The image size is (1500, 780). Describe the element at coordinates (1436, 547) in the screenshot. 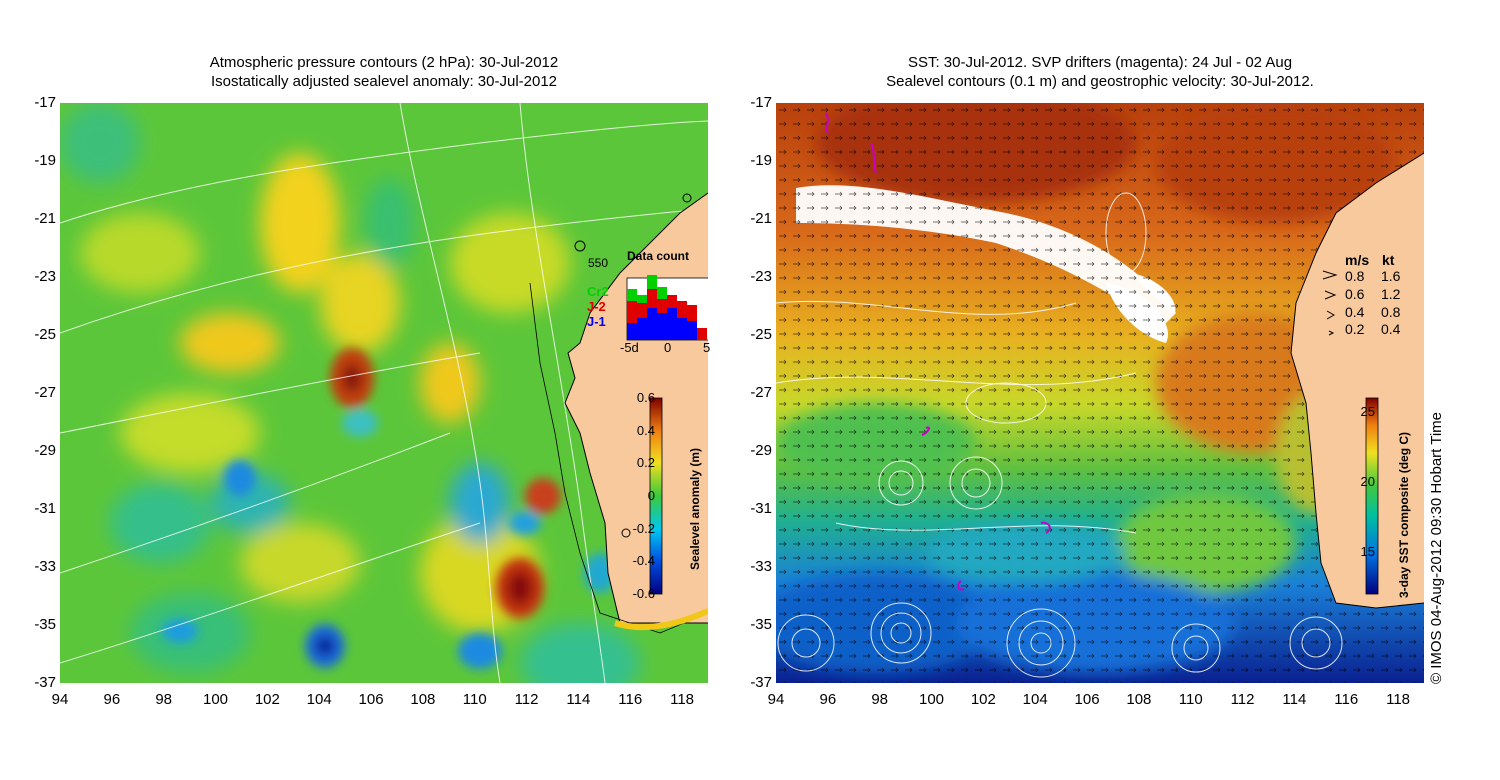

I see `credit-text: © IMOS 04-Aug-2012 09:30 Hobart Time` at that location.